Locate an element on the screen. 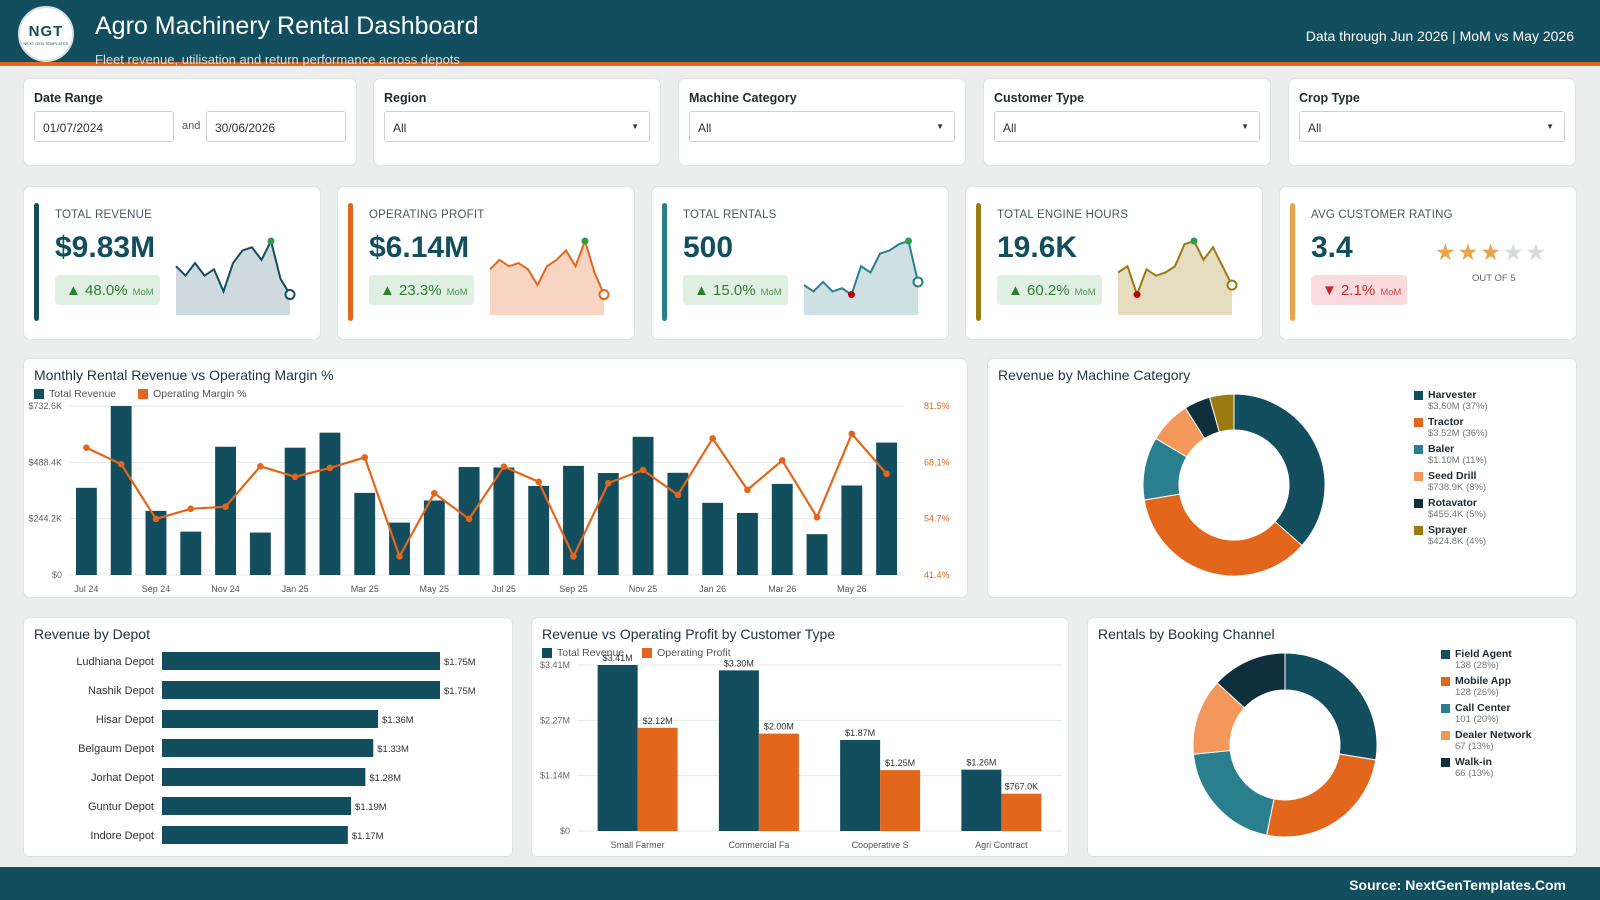 This screenshot has height=900, width=1600. region-select: All ▼ is located at coordinates (517, 126).